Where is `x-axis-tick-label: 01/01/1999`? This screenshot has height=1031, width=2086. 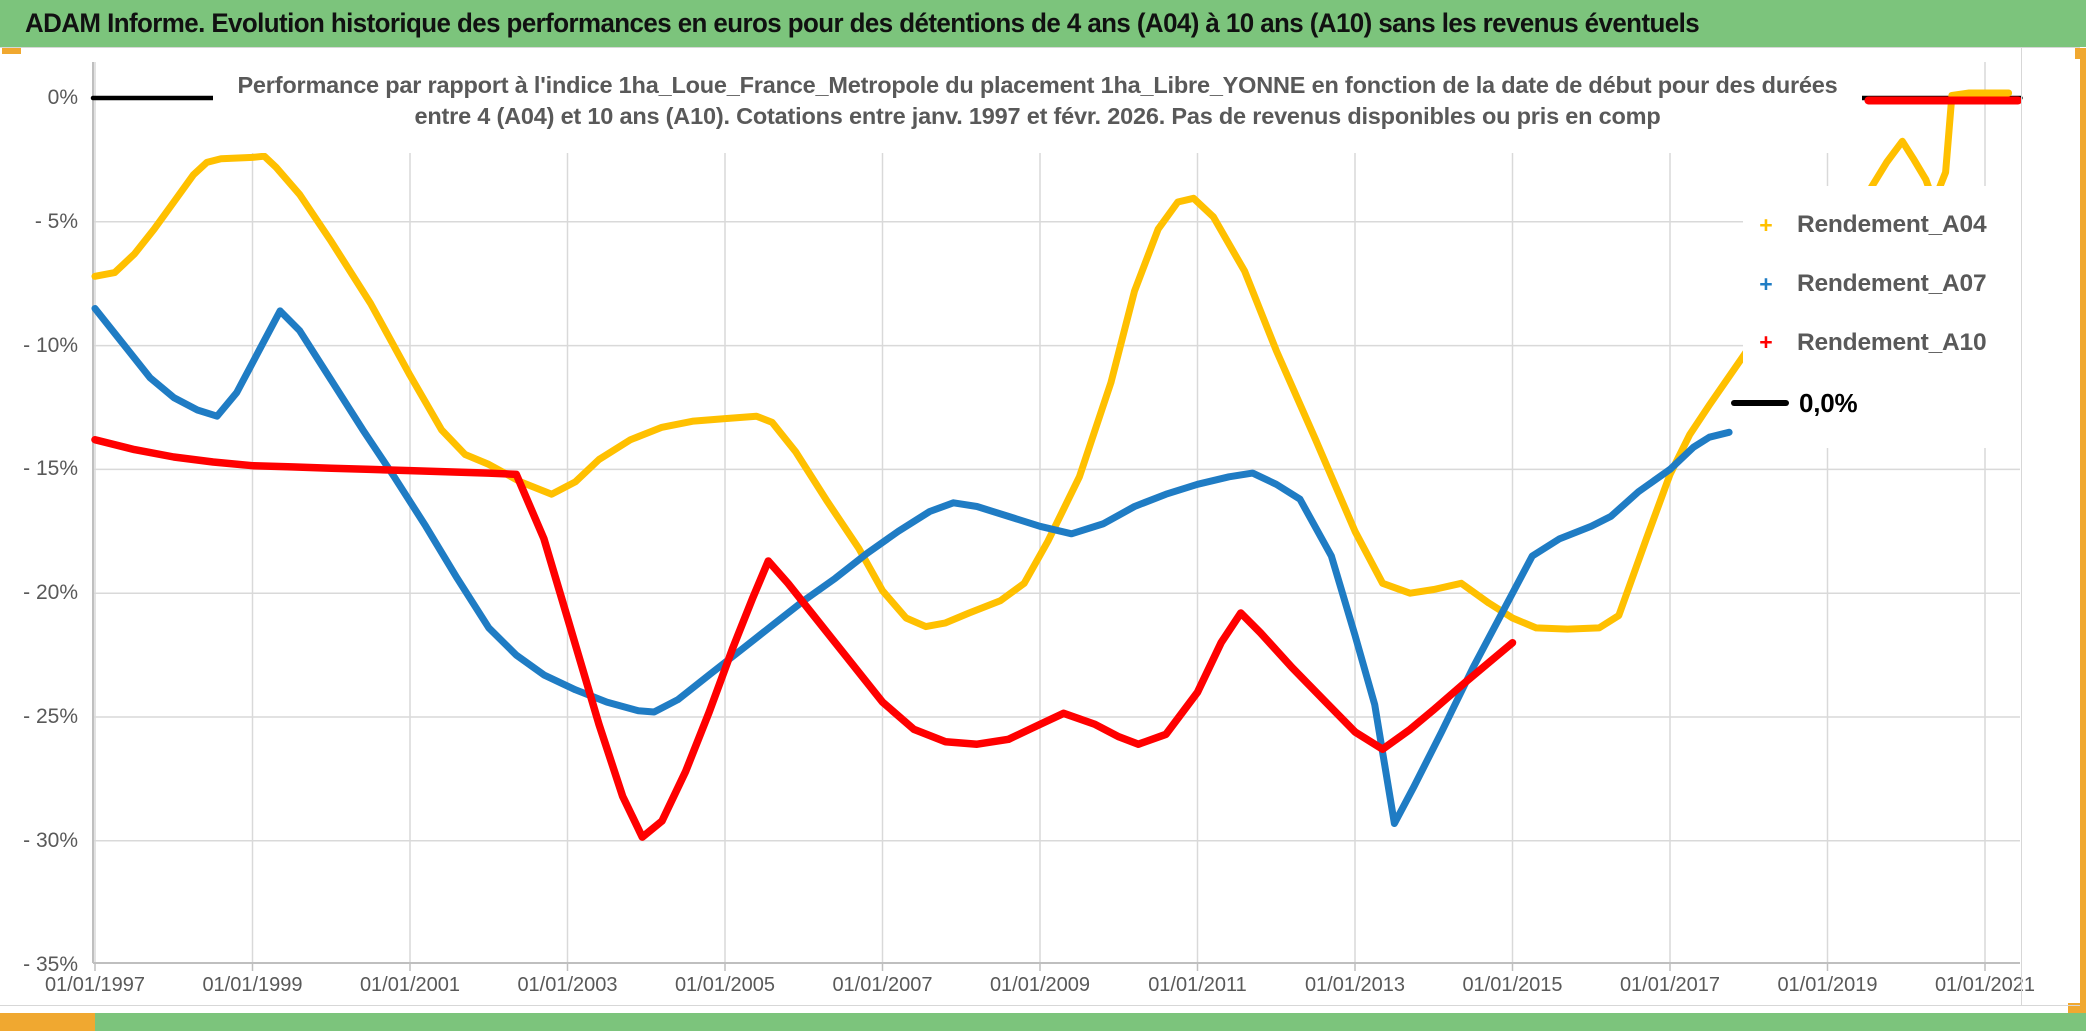 x-axis-tick-label: 01/01/1999 is located at coordinates (252, 985).